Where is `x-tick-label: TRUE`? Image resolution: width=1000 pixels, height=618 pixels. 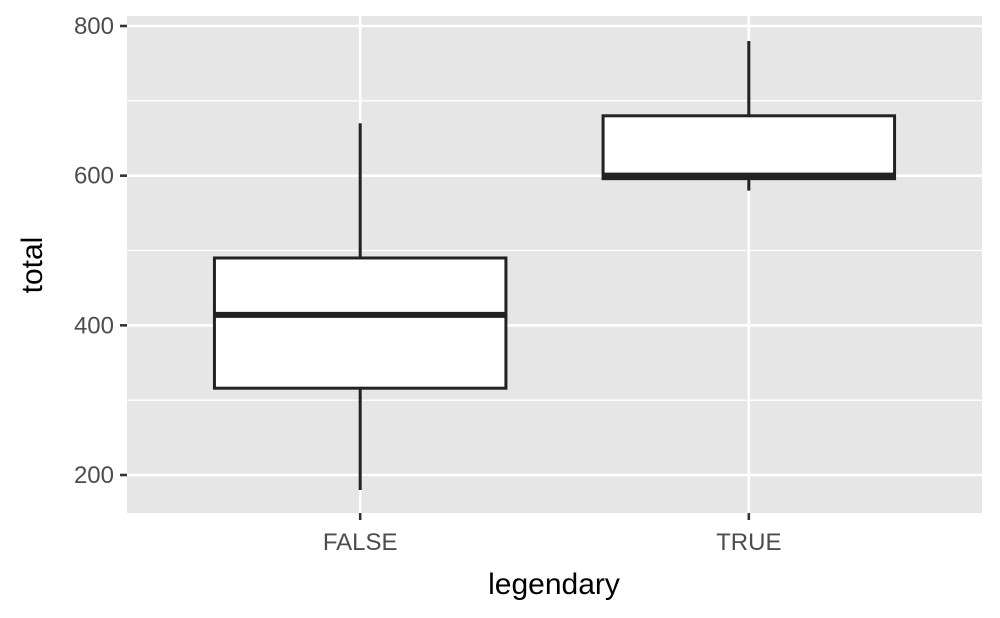
x-tick-label: TRUE is located at coordinates (748, 542).